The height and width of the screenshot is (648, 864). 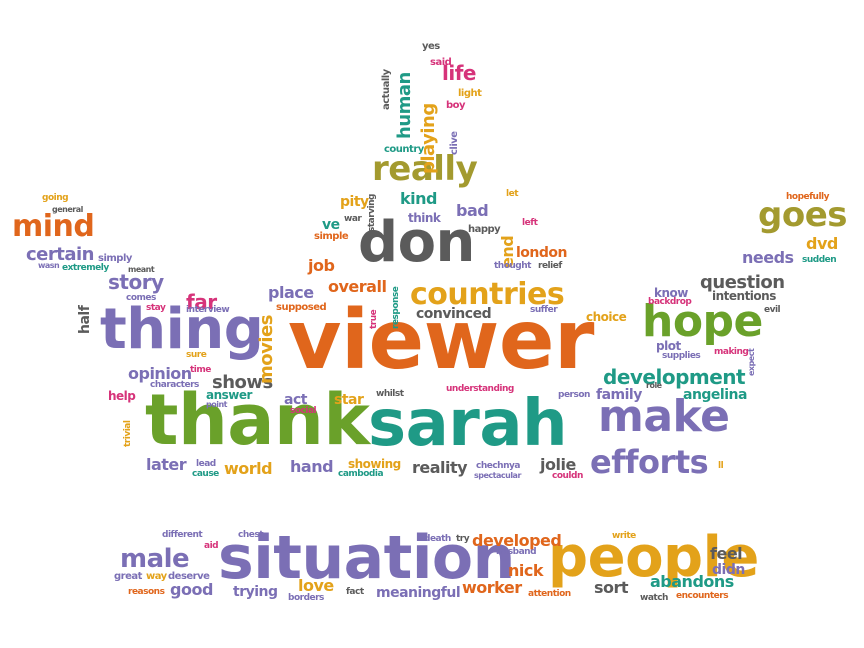 What do you see at coordinates (251, 535) in the screenshot?
I see `word-chest: chest` at bounding box center [251, 535].